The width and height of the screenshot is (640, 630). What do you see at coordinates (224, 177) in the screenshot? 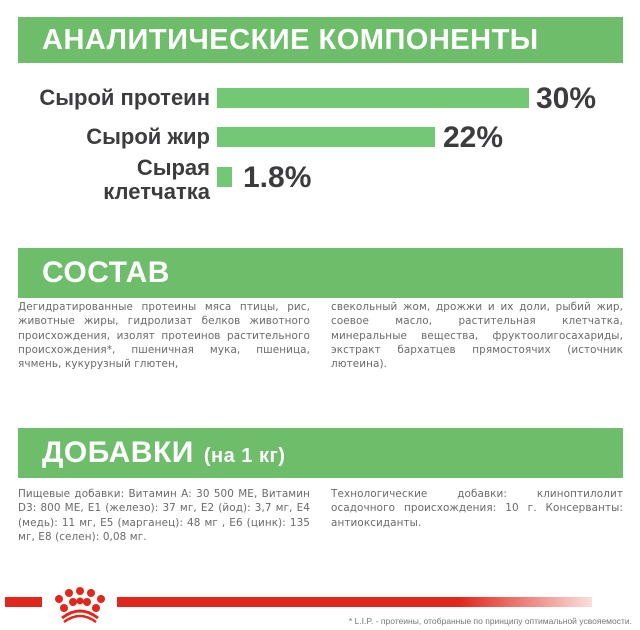
I see `fiber-bar` at bounding box center [224, 177].